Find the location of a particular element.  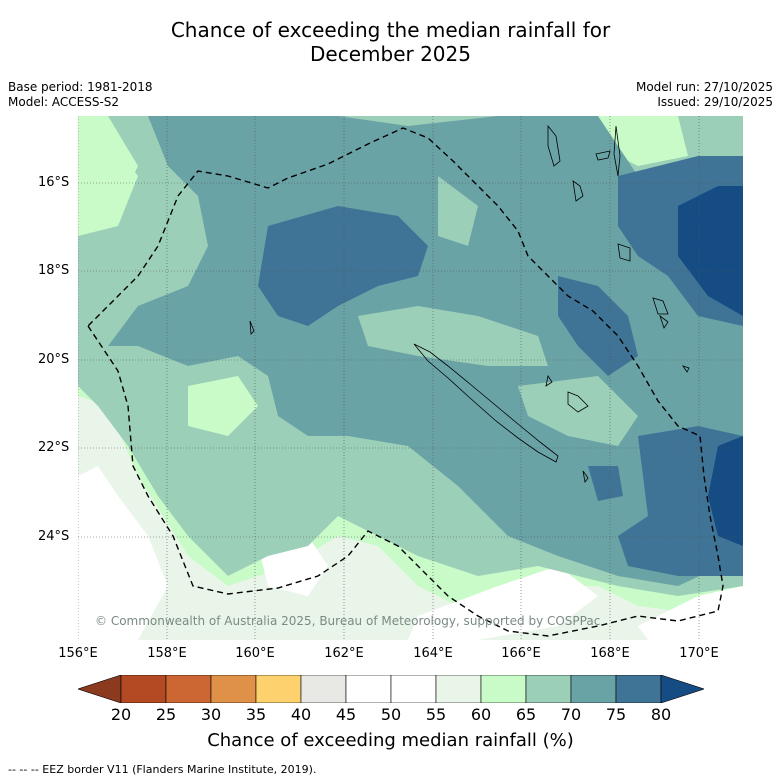

colorbar-label: Chance of exceeding median rainfall (%) is located at coordinates (390, 740).